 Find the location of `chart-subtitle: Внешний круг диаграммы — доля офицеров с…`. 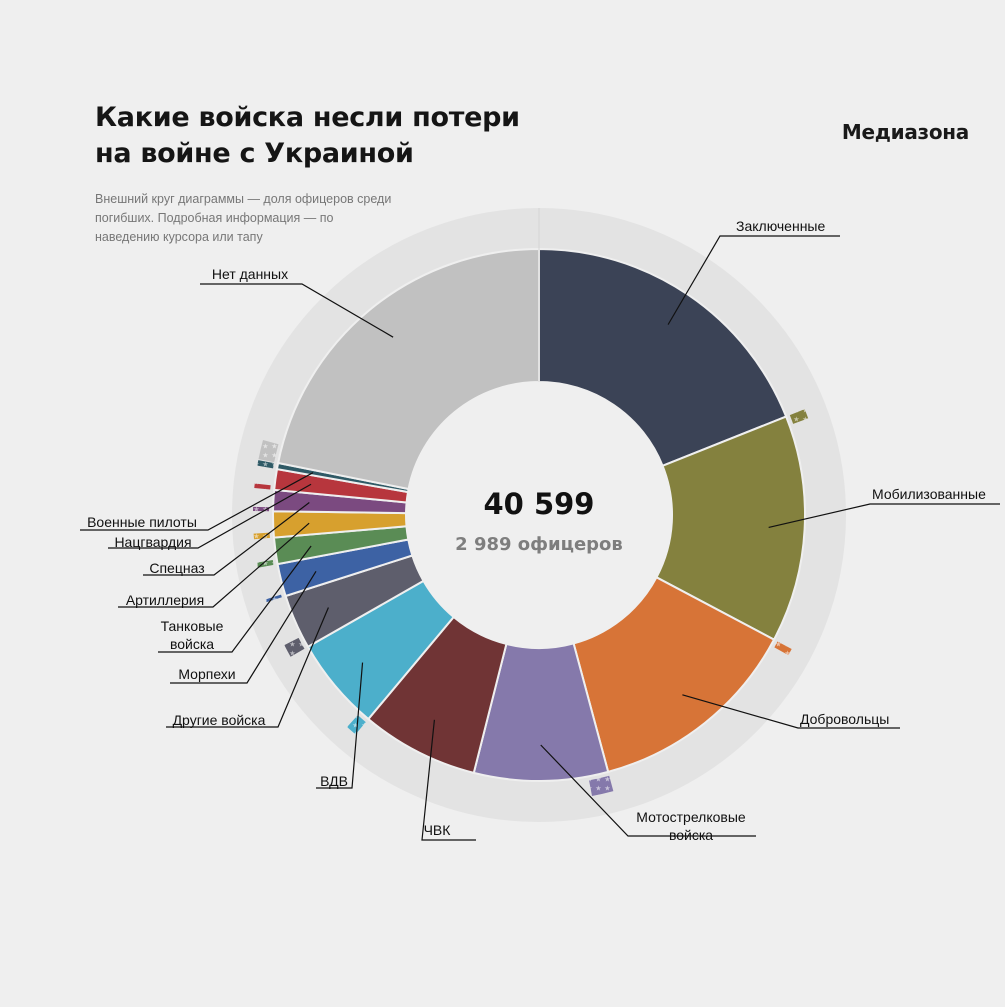

chart-subtitle: Внешний круг диаграммы — доля офицеров с… is located at coordinates (243, 218).